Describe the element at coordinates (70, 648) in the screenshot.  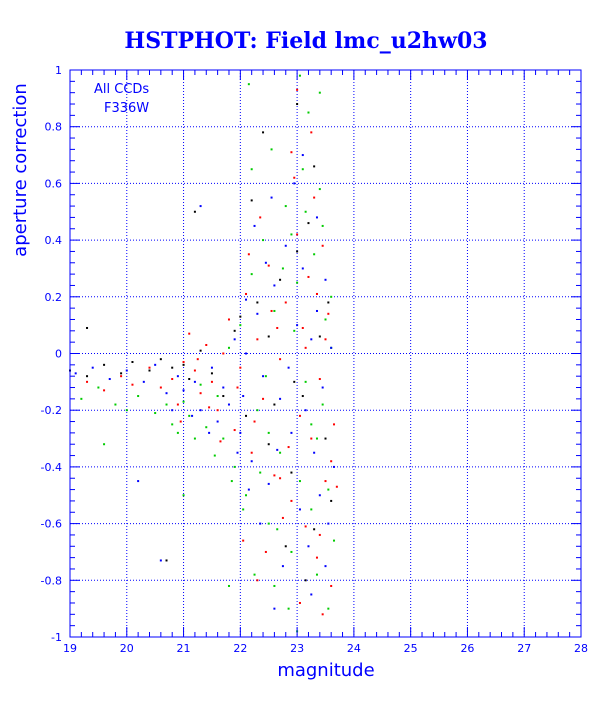
I see `x-tick-label: 19` at that location.